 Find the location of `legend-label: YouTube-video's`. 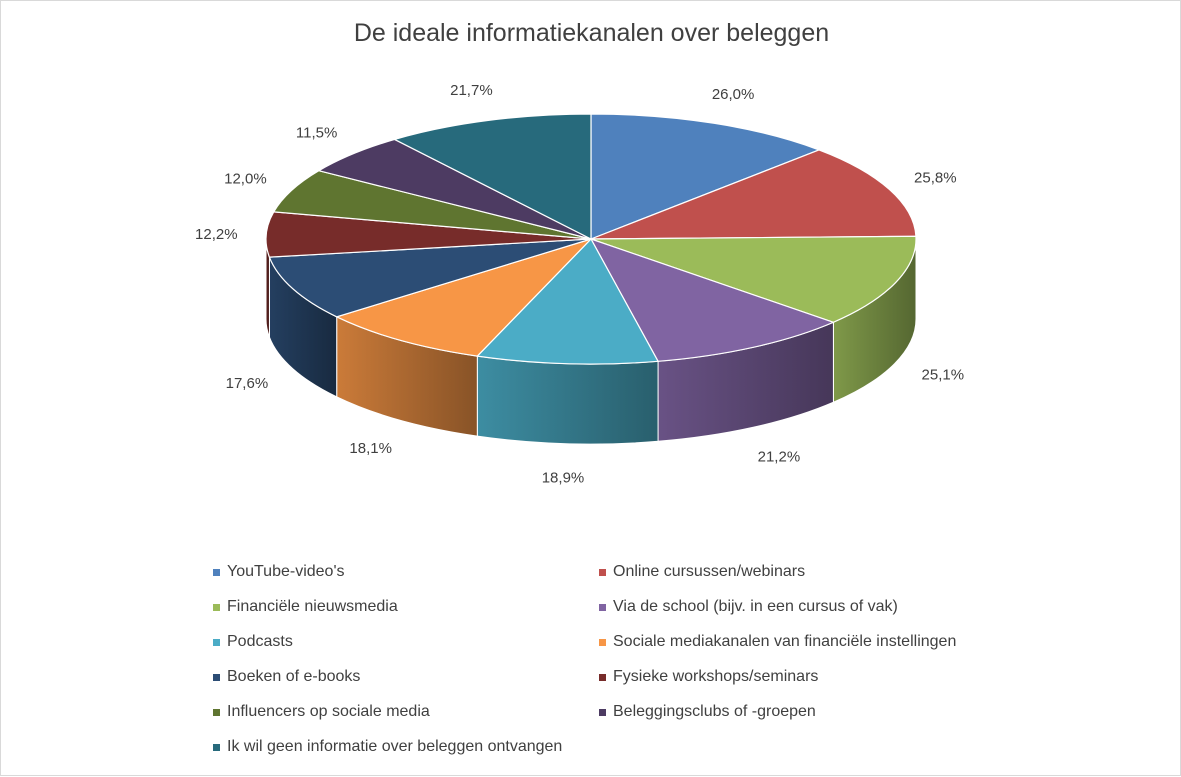

legend-label: YouTube-video's is located at coordinates (286, 571).